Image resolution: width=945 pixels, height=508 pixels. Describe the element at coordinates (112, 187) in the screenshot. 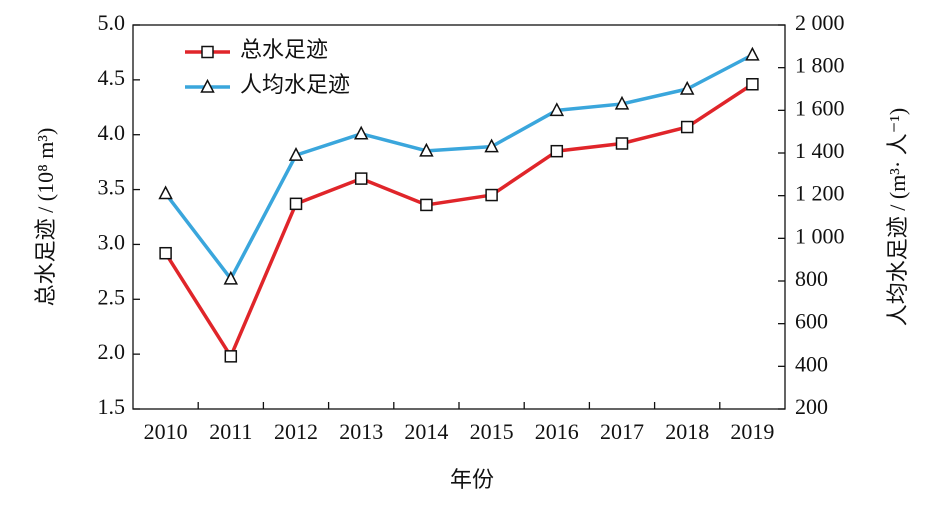

I see `y-tick-label: 3.5` at that location.